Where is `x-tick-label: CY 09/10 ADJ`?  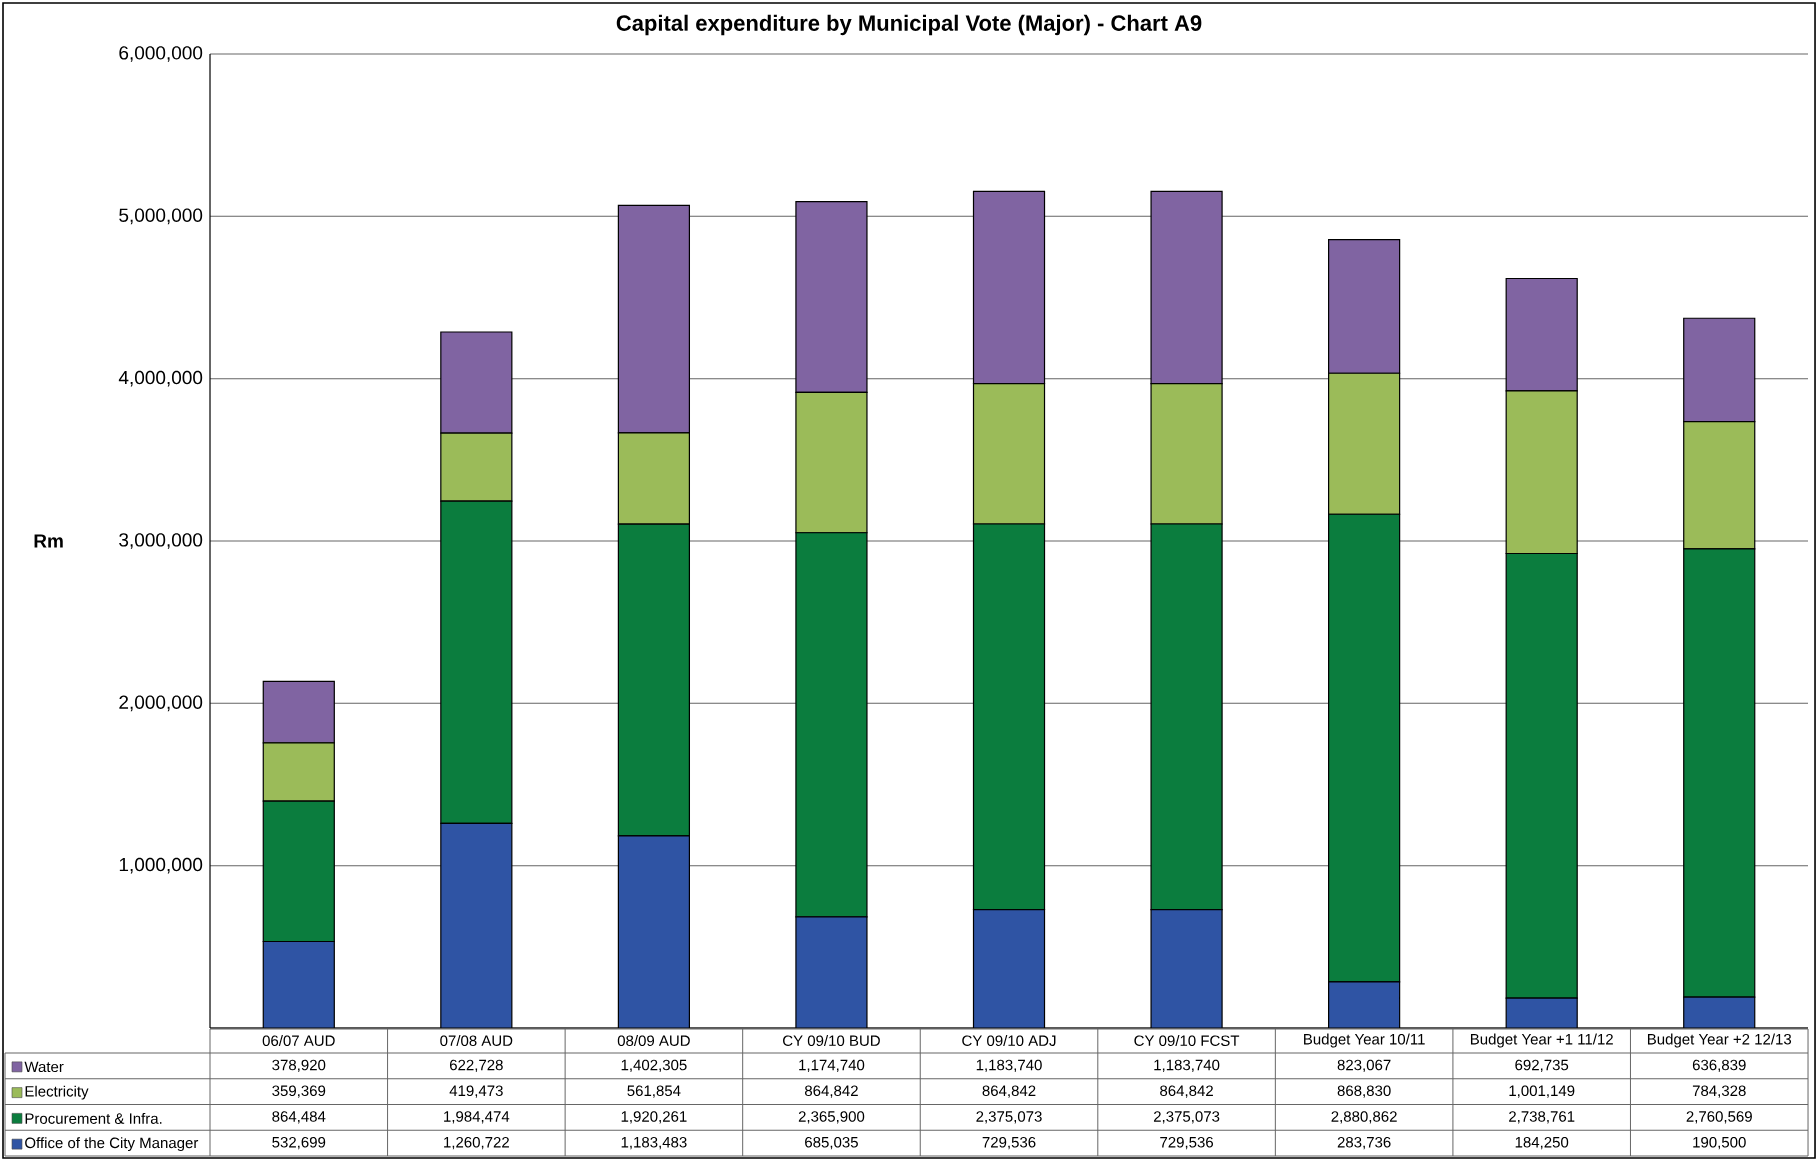 x-tick-label: CY 09/10 ADJ is located at coordinates (1009, 1041).